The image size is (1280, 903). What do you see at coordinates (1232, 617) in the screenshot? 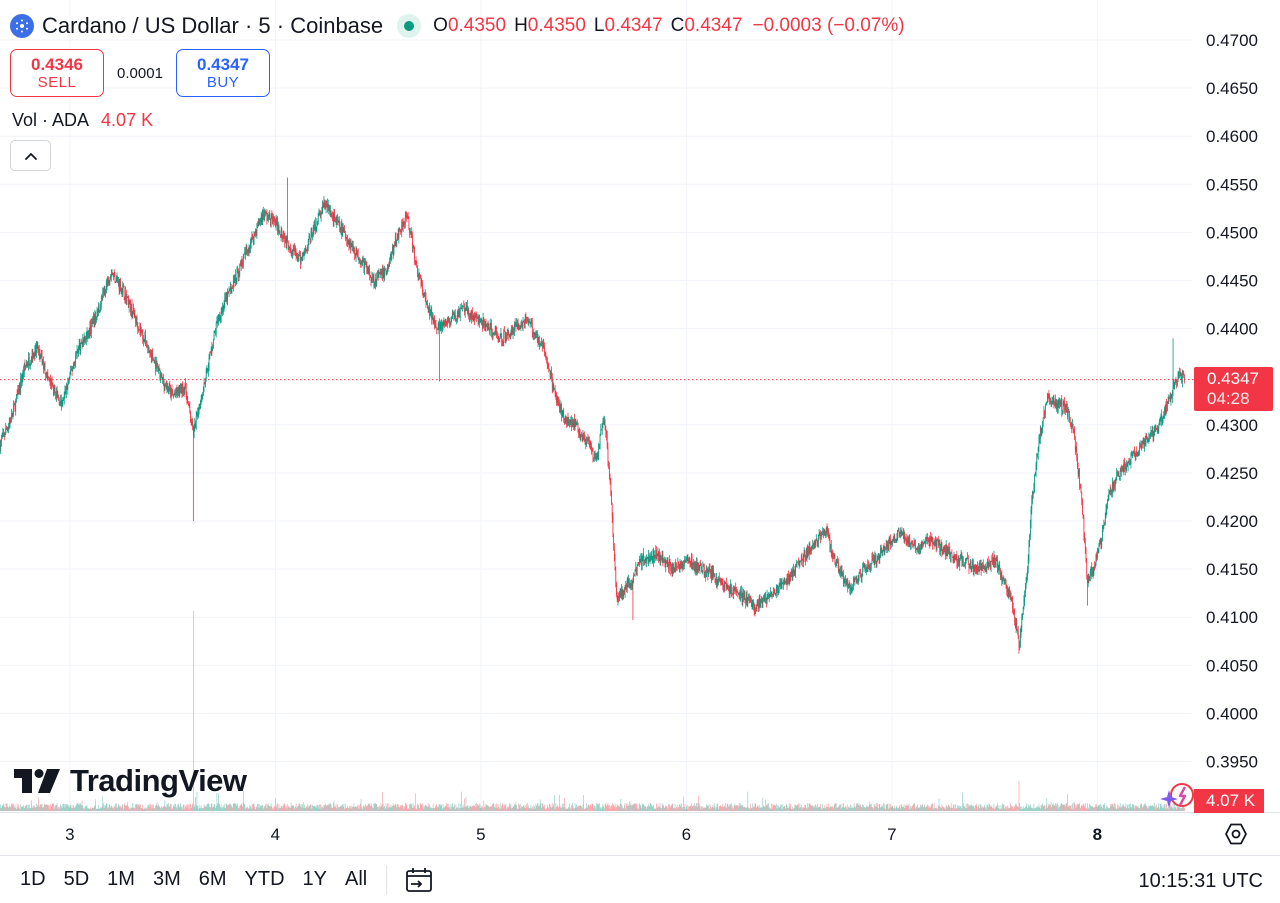
I see `y-tick-label: 0.4100` at bounding box center [1232, 617].